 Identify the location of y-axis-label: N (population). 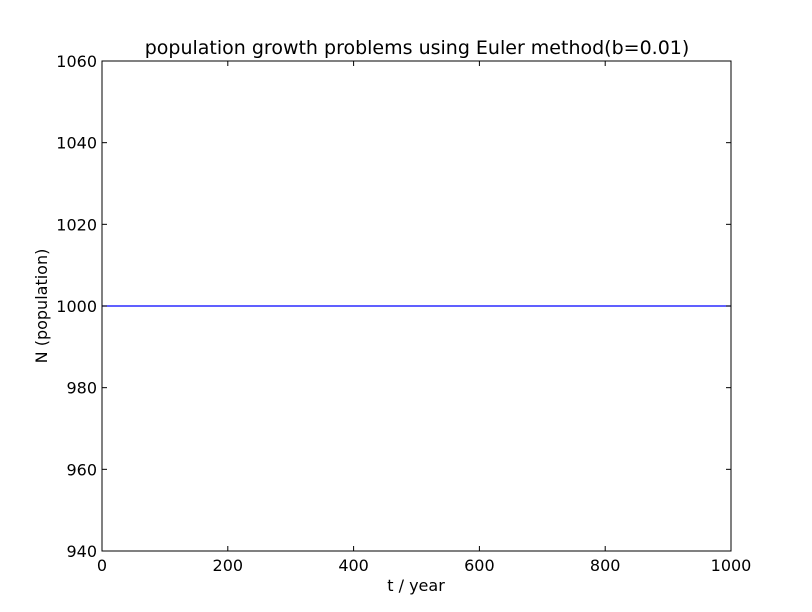
(41, 306).